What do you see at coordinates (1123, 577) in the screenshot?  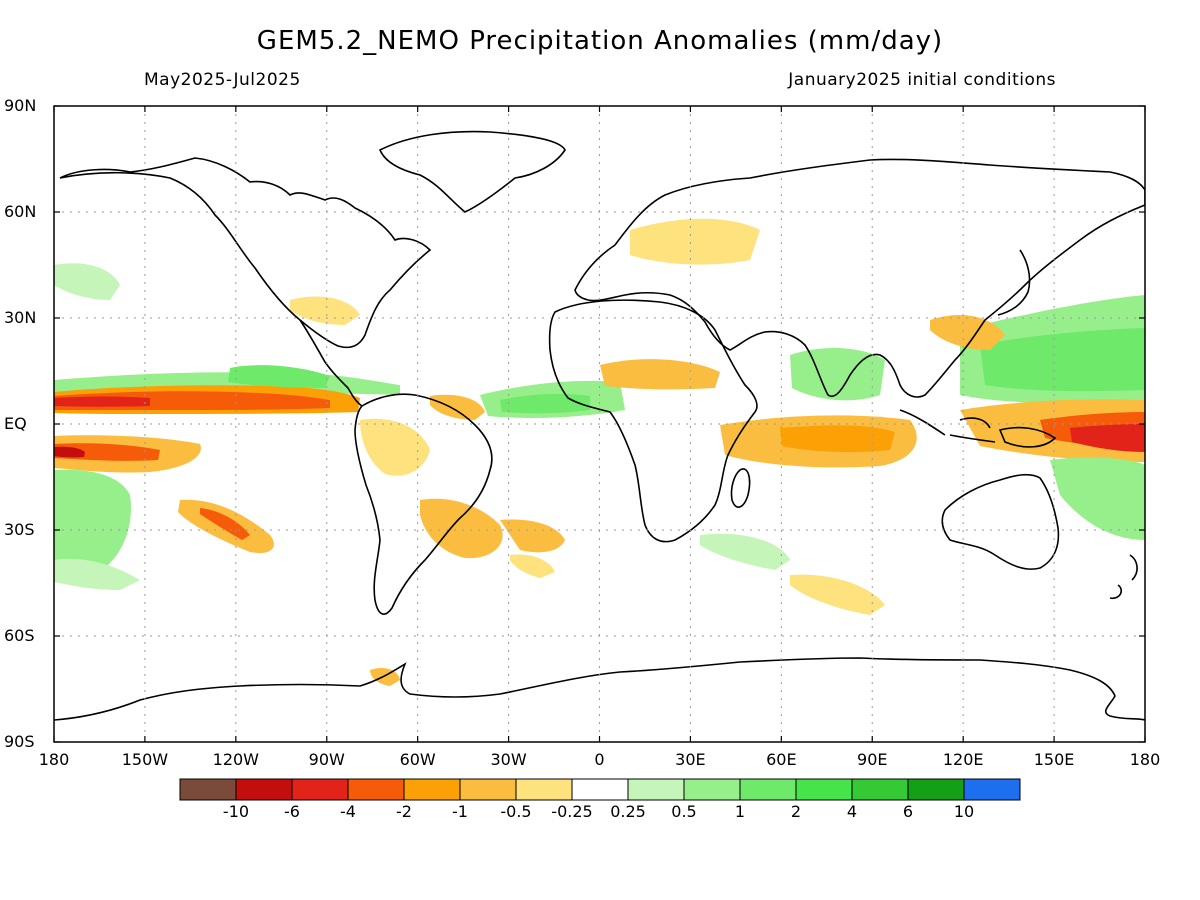 I see `new-zealand-coastline` at bounding box center [1123, 577].